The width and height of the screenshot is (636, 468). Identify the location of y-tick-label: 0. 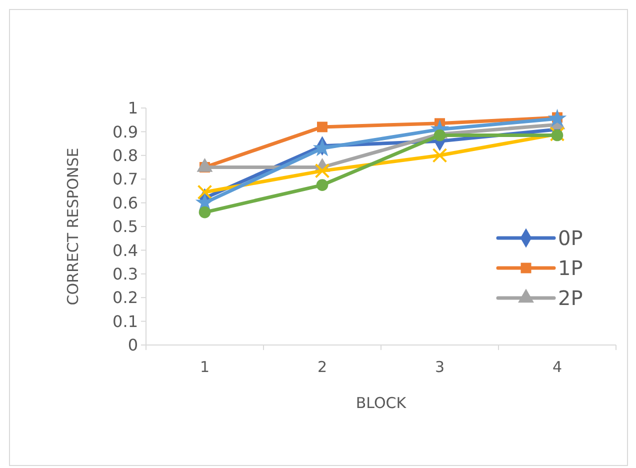
(133, 345).